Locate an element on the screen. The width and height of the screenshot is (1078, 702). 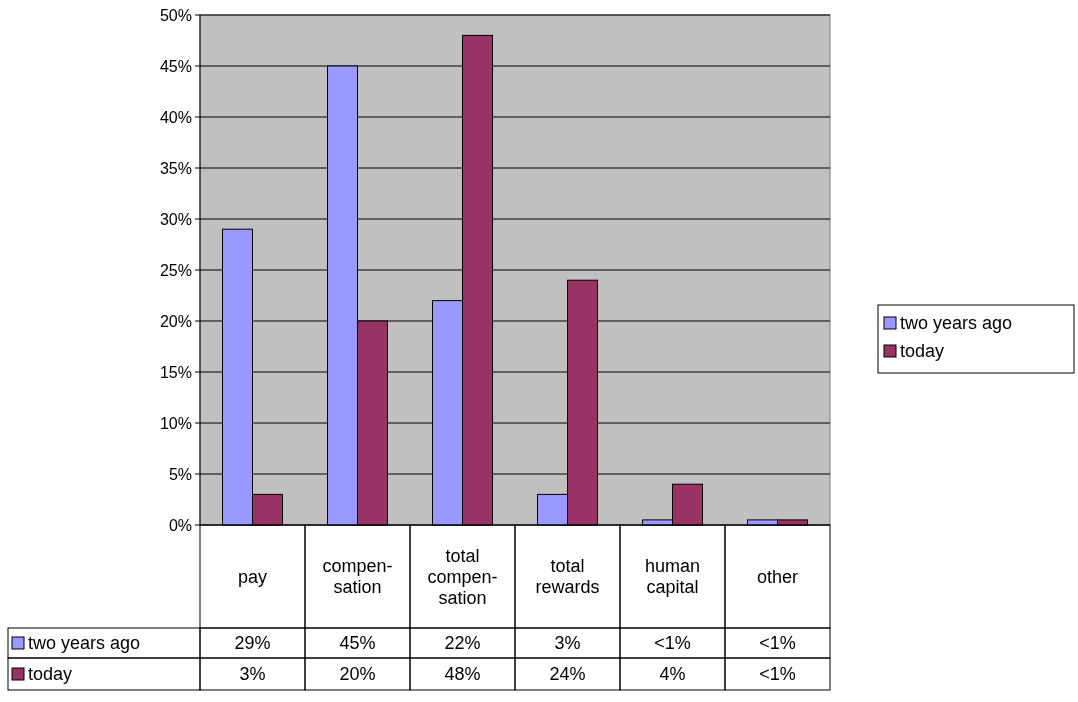
x-tick-label: human capital is located at coordinates (672, 577).